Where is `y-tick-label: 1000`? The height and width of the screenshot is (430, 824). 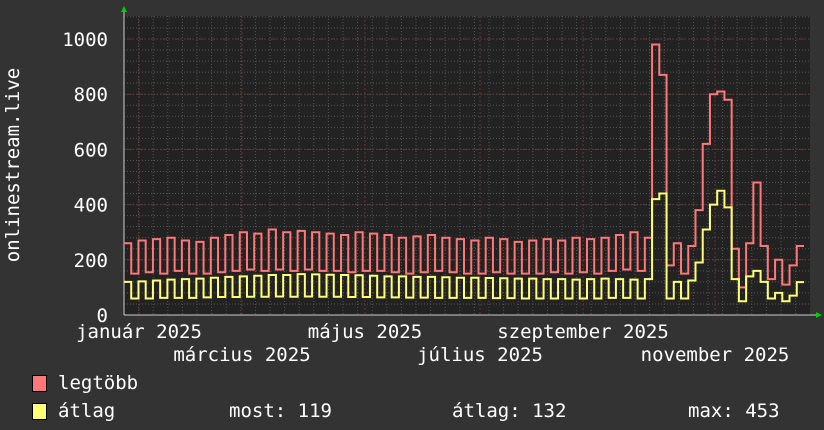
y-tick-label: 1000 is located at coordinates (85, 40).